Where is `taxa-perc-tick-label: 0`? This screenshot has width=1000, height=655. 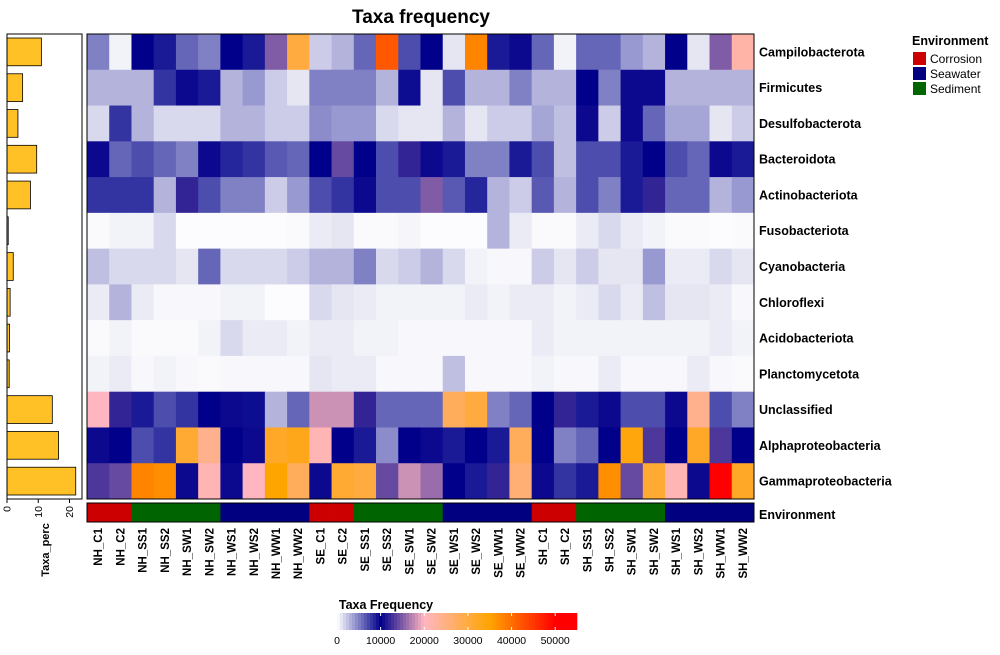 taxa-perc-tick-label: 0 is located at coordinates (8, 509).